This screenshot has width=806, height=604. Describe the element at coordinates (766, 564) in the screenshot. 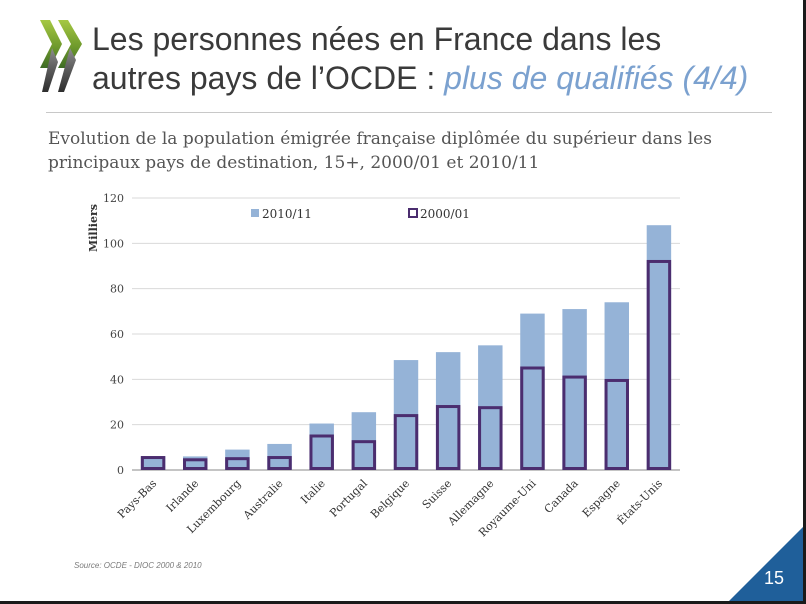

I see `corner-triangle` at that location.